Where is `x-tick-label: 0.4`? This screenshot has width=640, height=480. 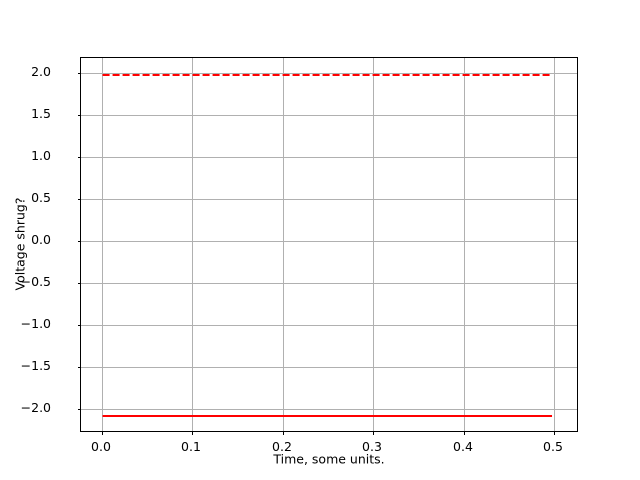
x-tick-label: 0.4 is located at coordinates (463, 446).